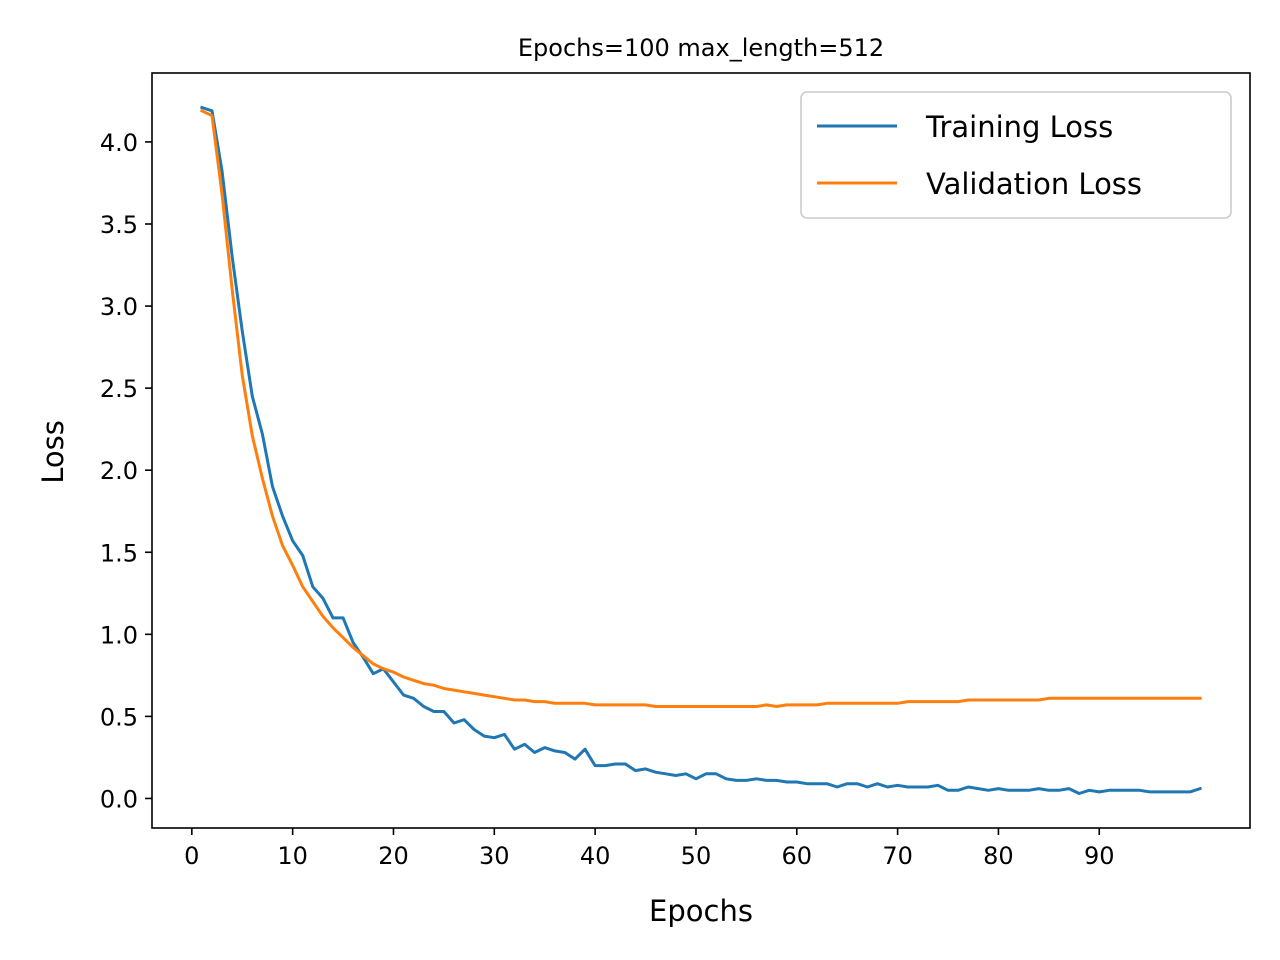  Describe the element at coordinates (393, 856) in the screenshot. I see `x-tick-label: 20` at that location.